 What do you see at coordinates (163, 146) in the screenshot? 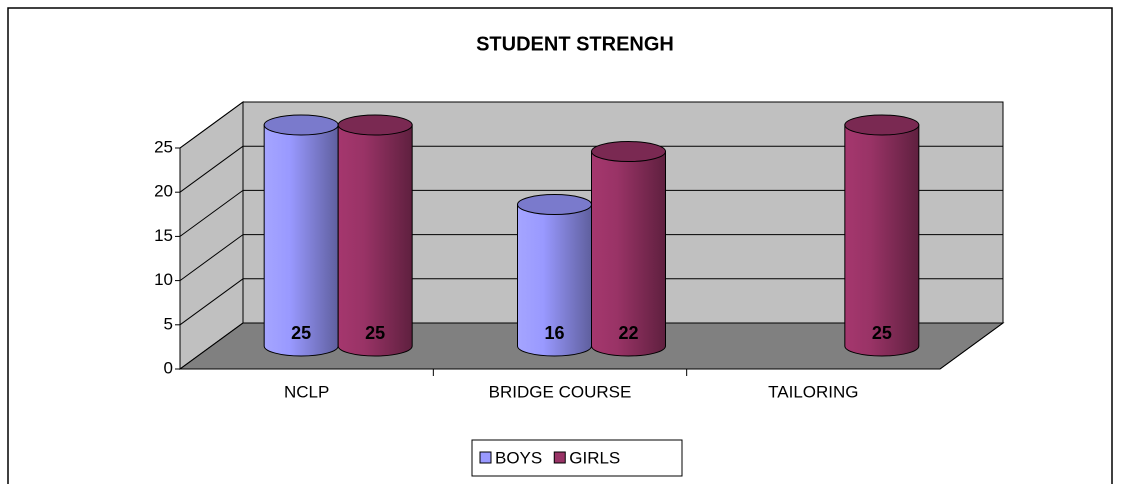
I see `y-tick-label: 25` at bounding box center [163, 146].